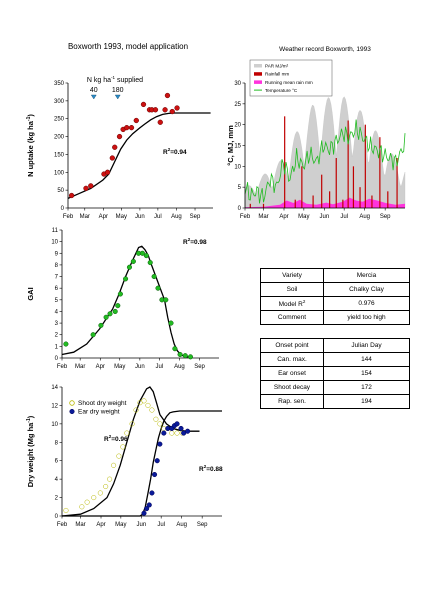 This screenshot has width=424, height=600. What do you see at coordinates (292, 387) in the screenshot?
I see `table-cell-label: Shoot decay` at bounding box center [292, 387].